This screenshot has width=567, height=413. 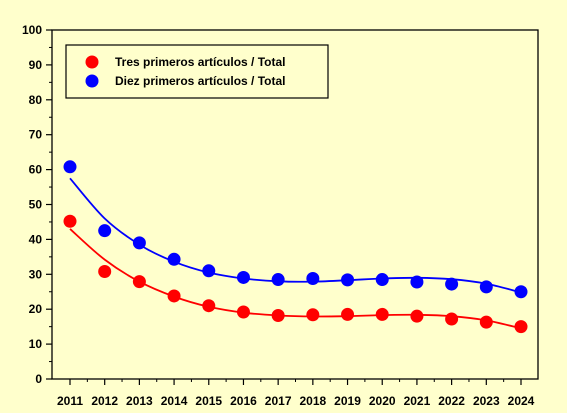 I want to click on x-tick-label: 2012, so click(x=104, y=401).